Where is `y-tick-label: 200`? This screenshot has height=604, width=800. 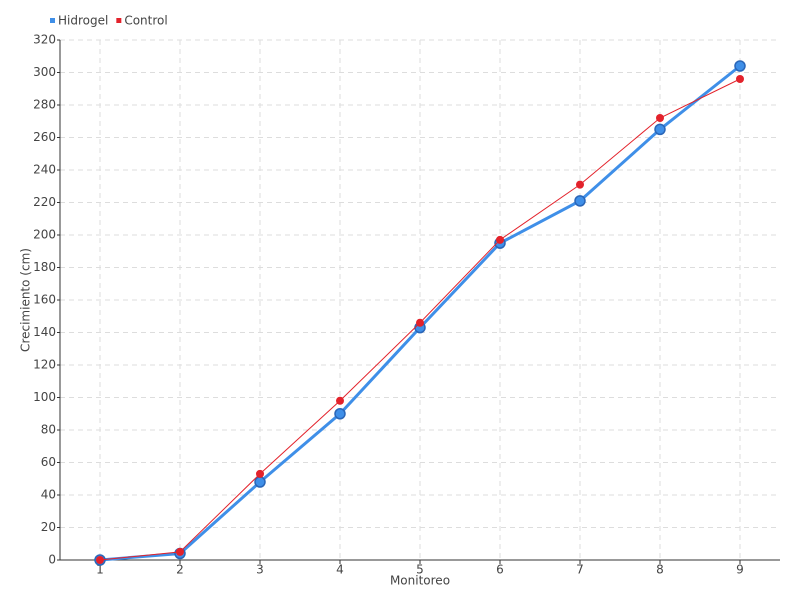 y-tick-label: 200 is located at coordinates (44, 235).